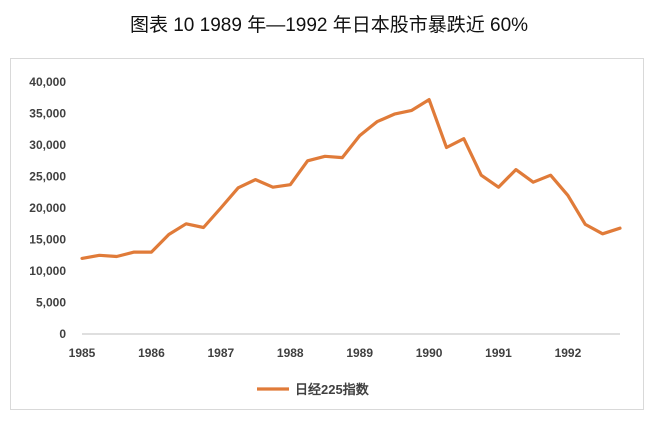 Image resolution: width=658 pixels, height=421 pixels. Describe the element at coordinates (329, 25) in the screenshot. I see `chart-title: 图表 10 1989 年—1992 年日本股市暴跌近 60%` at that location.